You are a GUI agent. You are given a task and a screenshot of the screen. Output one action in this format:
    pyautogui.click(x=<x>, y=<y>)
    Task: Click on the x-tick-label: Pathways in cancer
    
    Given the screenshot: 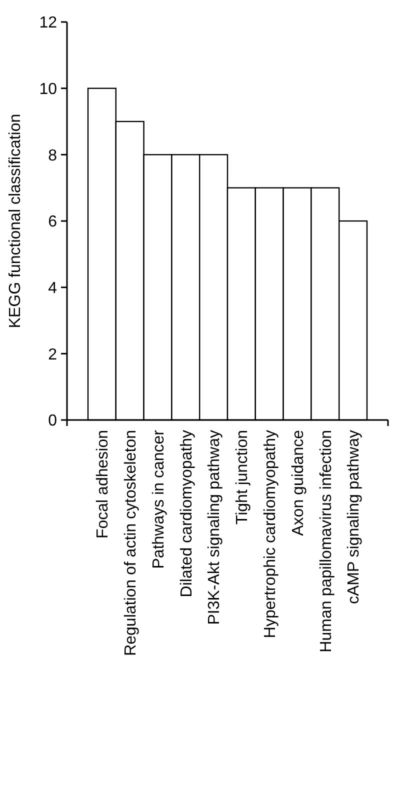 What is the action you would take?
    pyautogui.click(x=159, y=499)
    